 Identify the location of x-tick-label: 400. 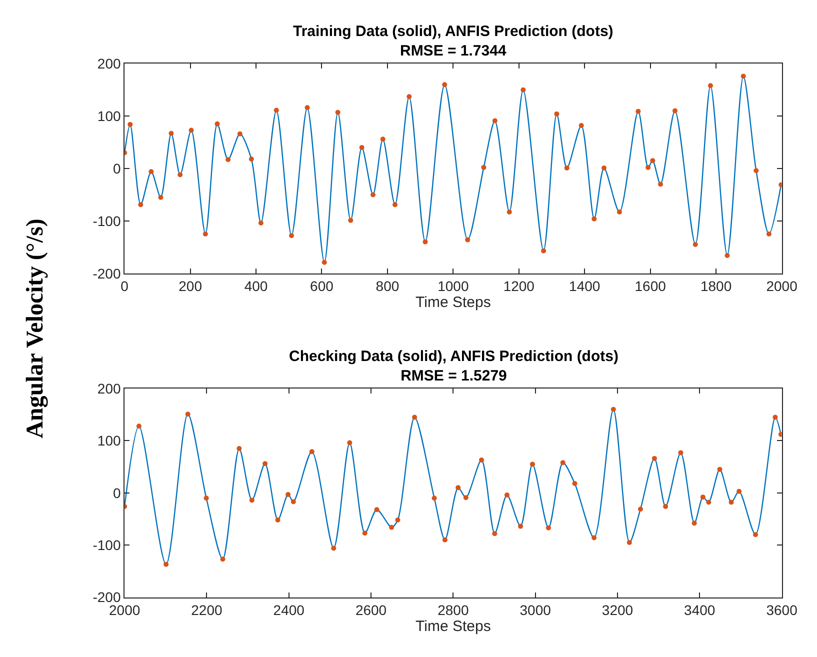
(256, 286).